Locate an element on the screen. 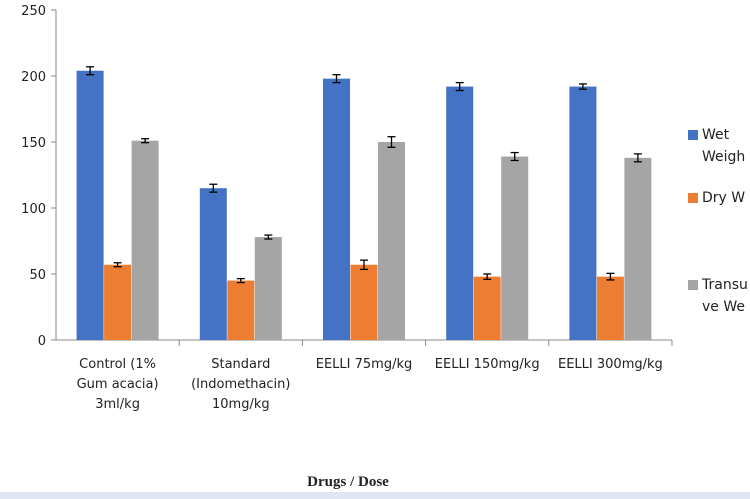 Image resolution: width=750 pixels, height=499 pixels. y-tick-label: 250 is located at coordinates (33, 11).